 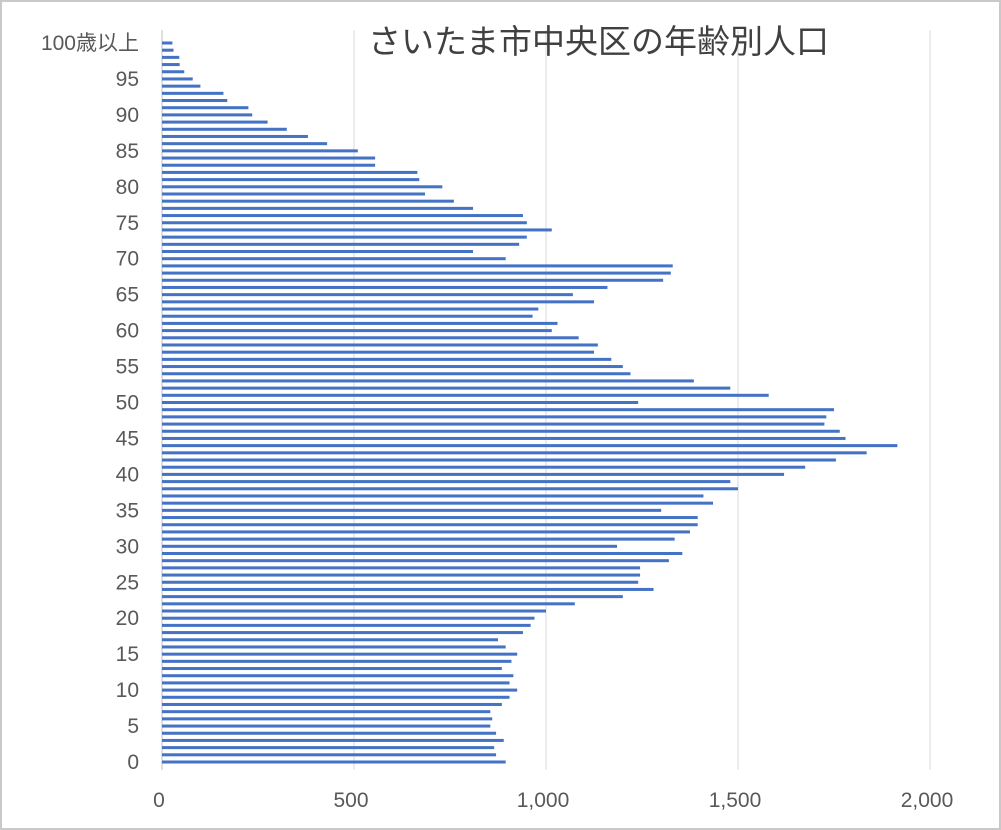 What do you see at coordinates (553, 800) in the screenshot?
I see `x-axis-tick-labels: 0 500 1,000 1,500 2,000` at bounding box center [553, 800].